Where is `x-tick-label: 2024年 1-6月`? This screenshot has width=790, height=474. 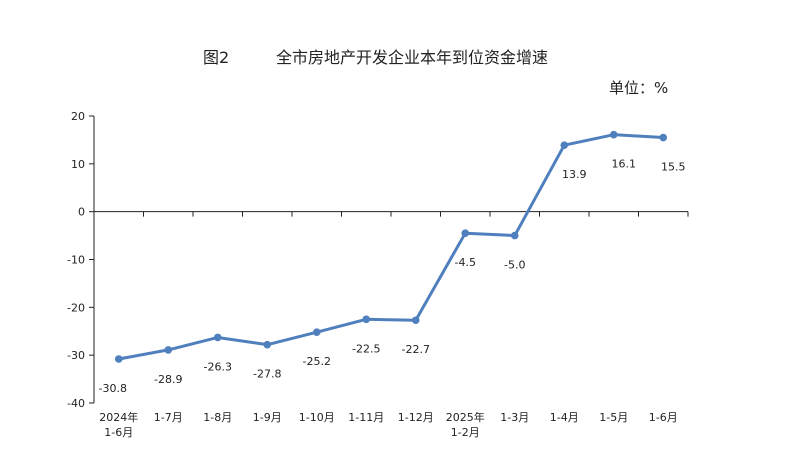 x-tick-label: 2024年 1-6月 is located at coordinates (118, 424).